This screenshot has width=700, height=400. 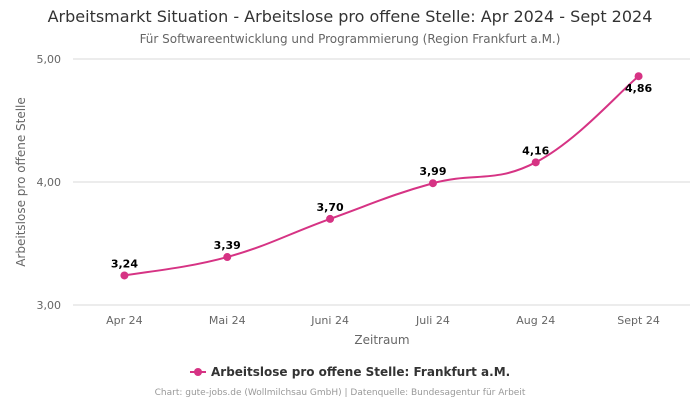 I want to click on x-tick-label: Apr 24, so click(x=124, y=320).